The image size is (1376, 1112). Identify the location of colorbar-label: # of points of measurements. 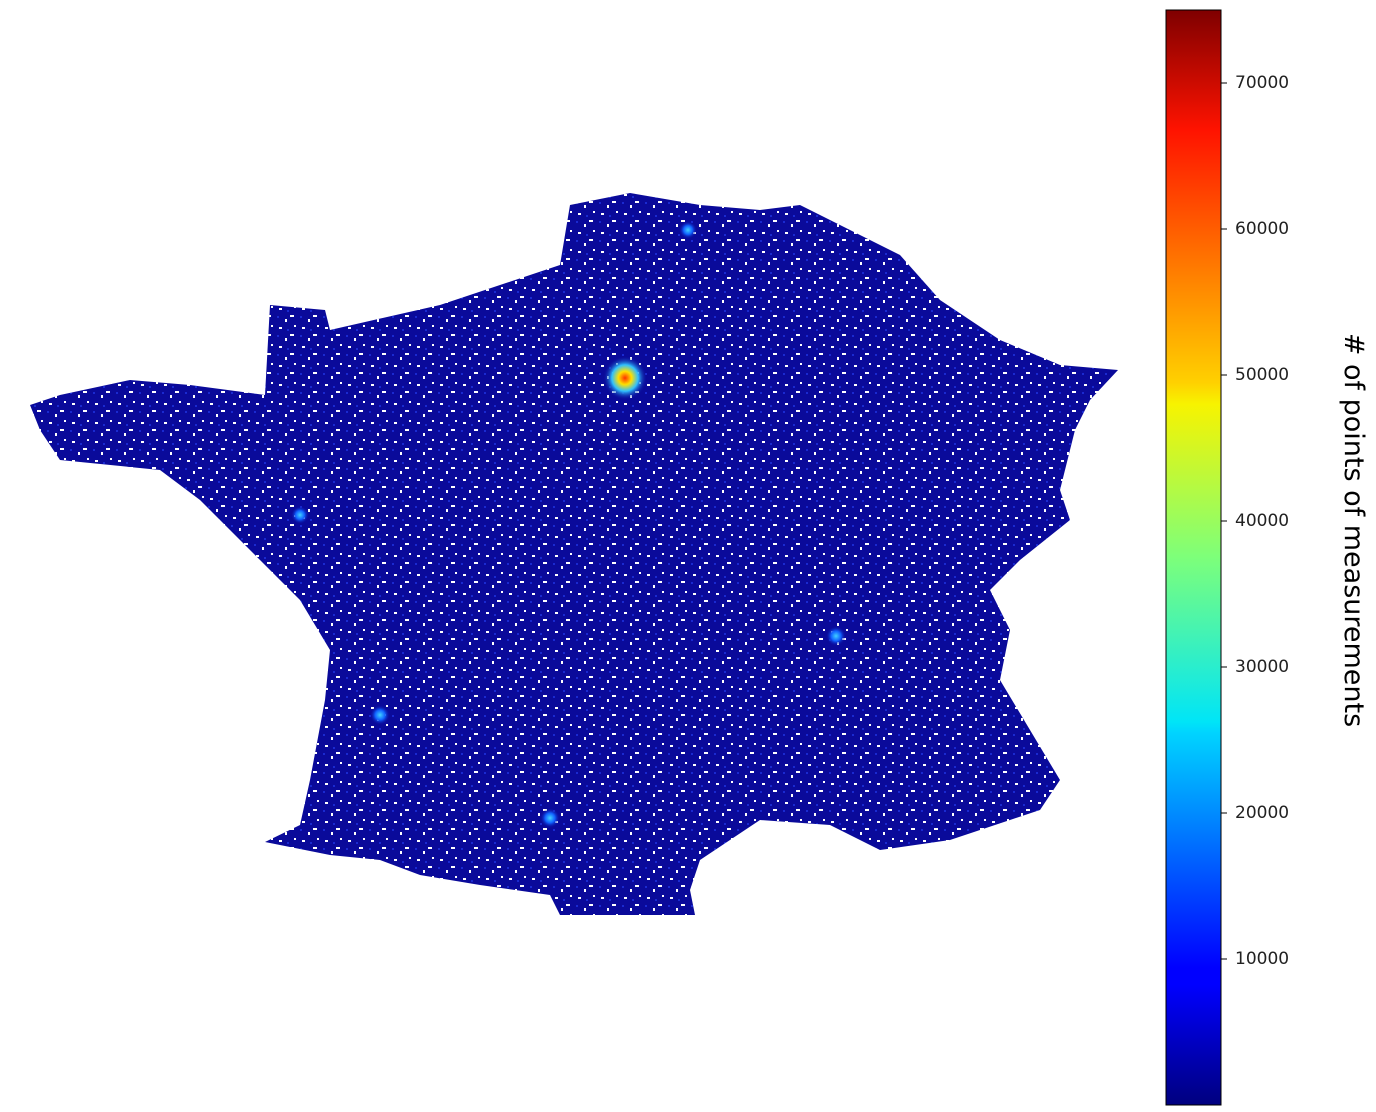
(1353, 530).